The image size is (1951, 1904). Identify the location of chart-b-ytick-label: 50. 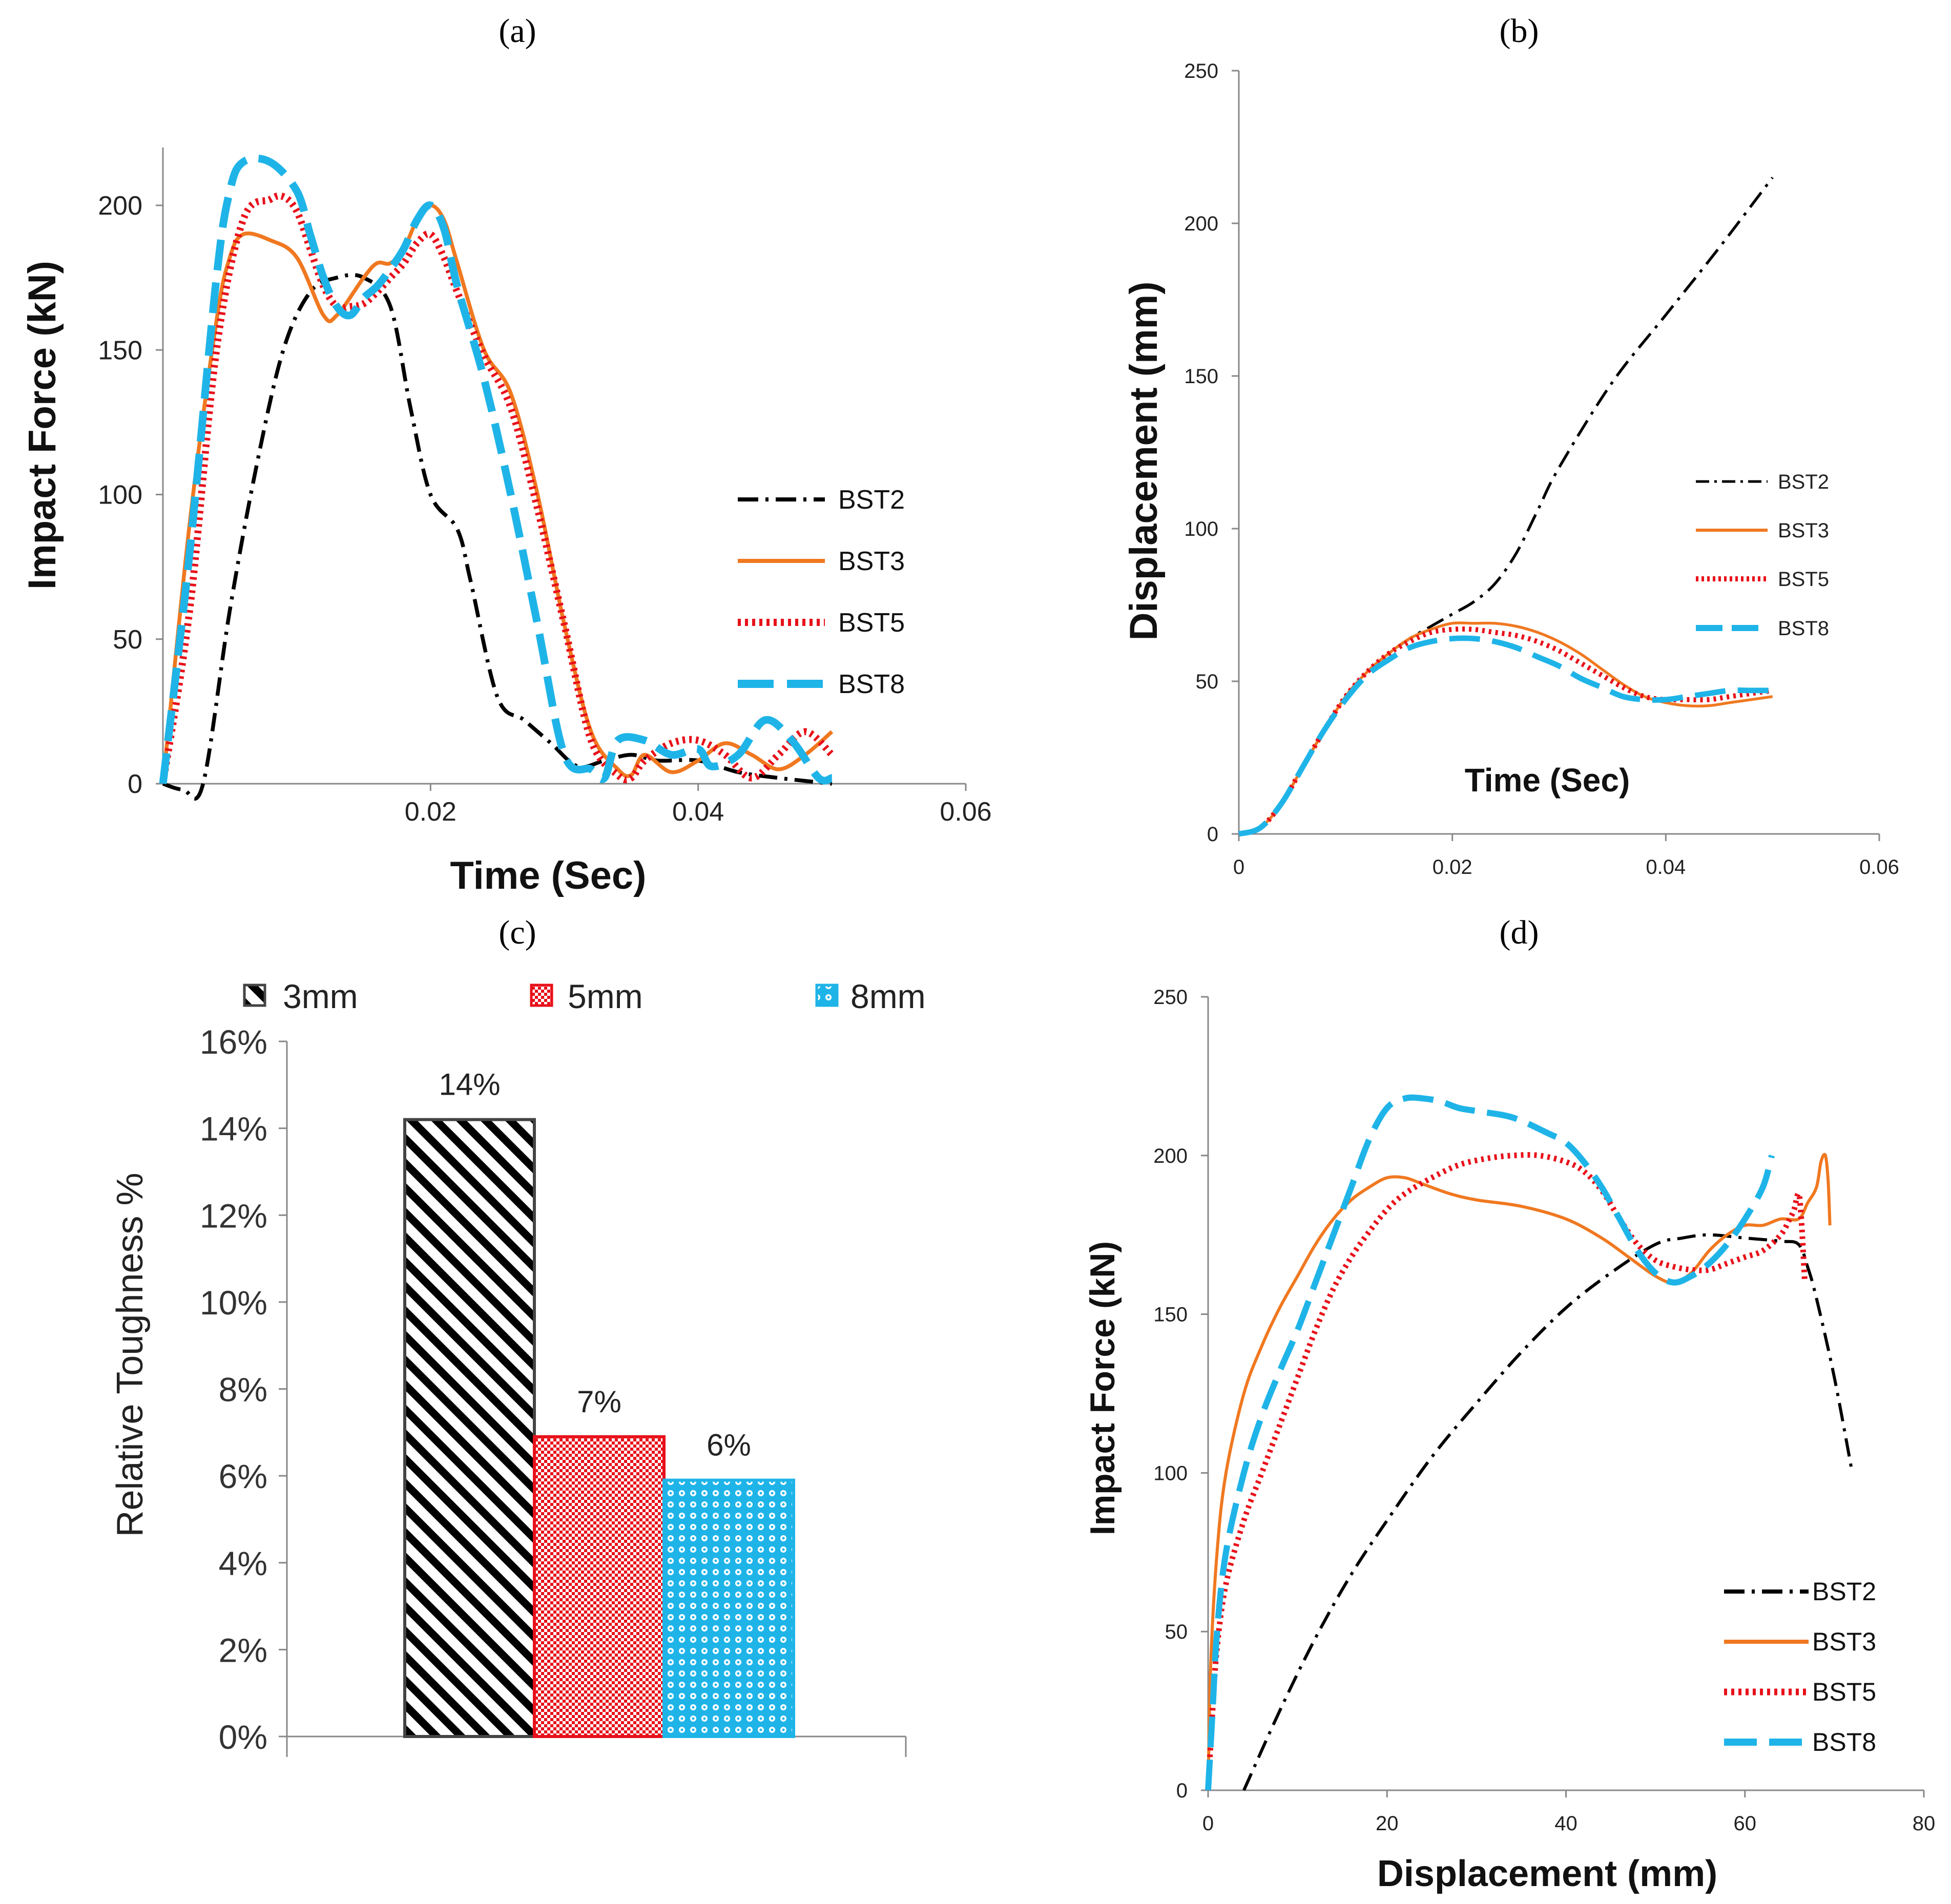
(1207, 682).